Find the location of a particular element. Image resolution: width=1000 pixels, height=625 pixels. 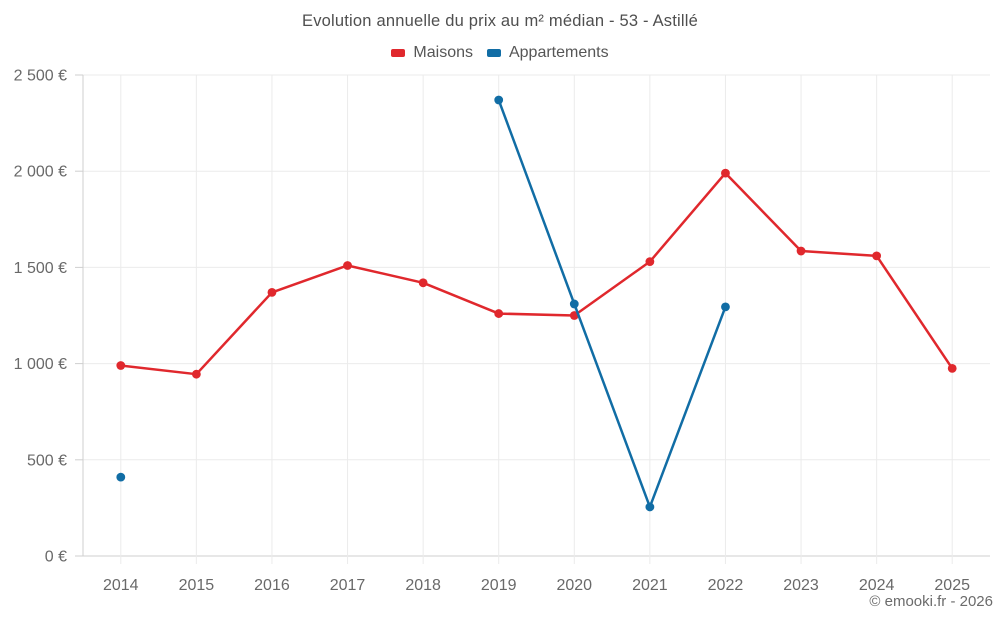

x-axis-tick-label: 2025 is located at coordinates (952, 585).